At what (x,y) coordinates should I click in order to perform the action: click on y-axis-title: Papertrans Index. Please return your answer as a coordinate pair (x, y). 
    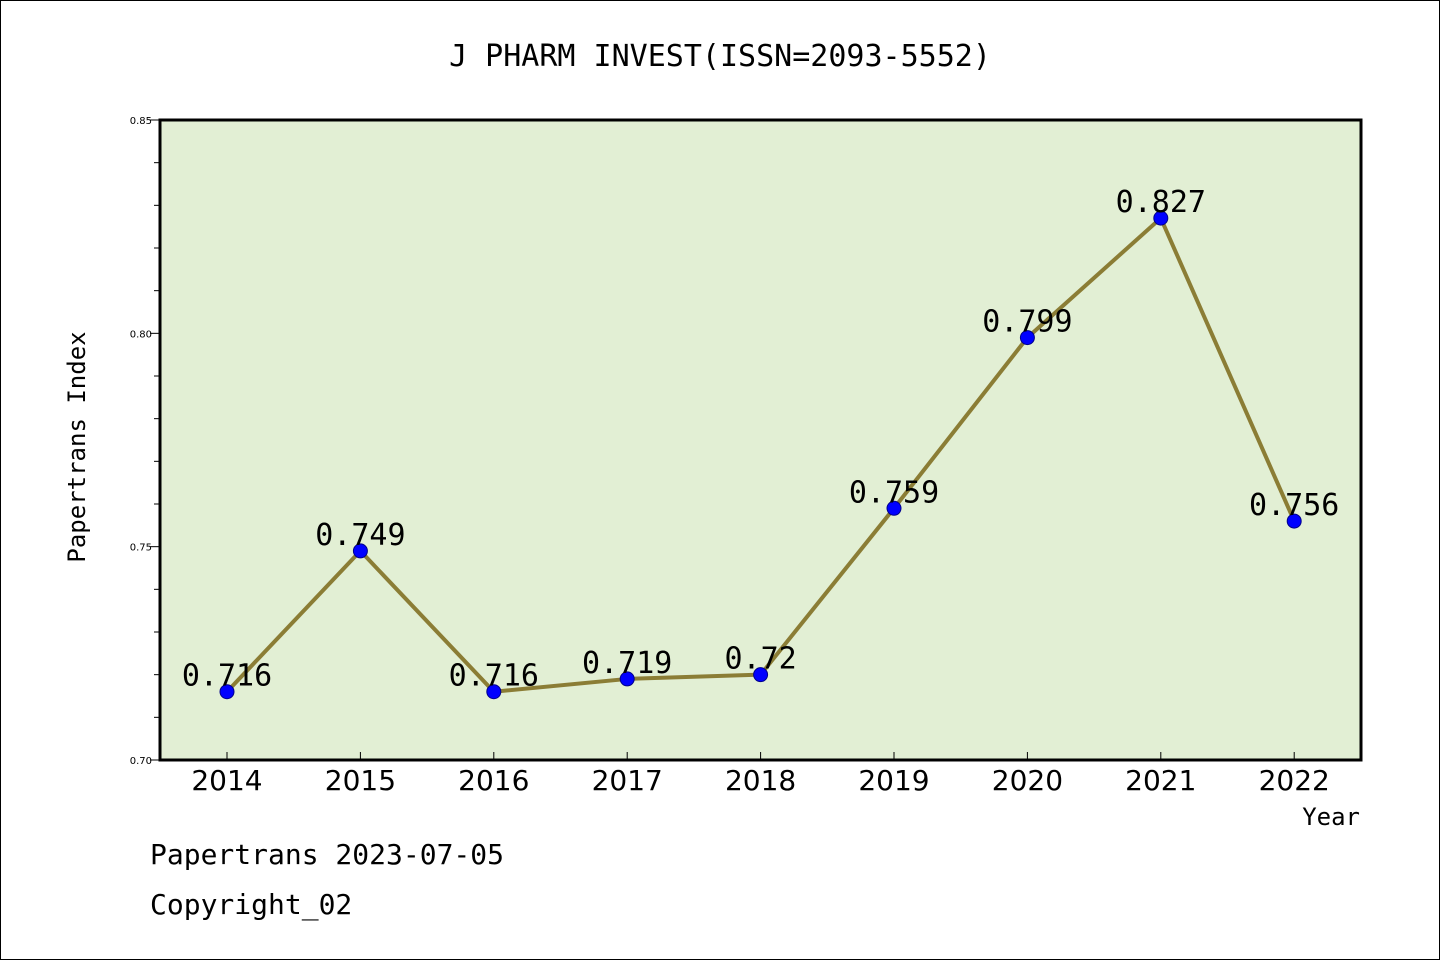
    Looking at the image, I should click on (77, 446).